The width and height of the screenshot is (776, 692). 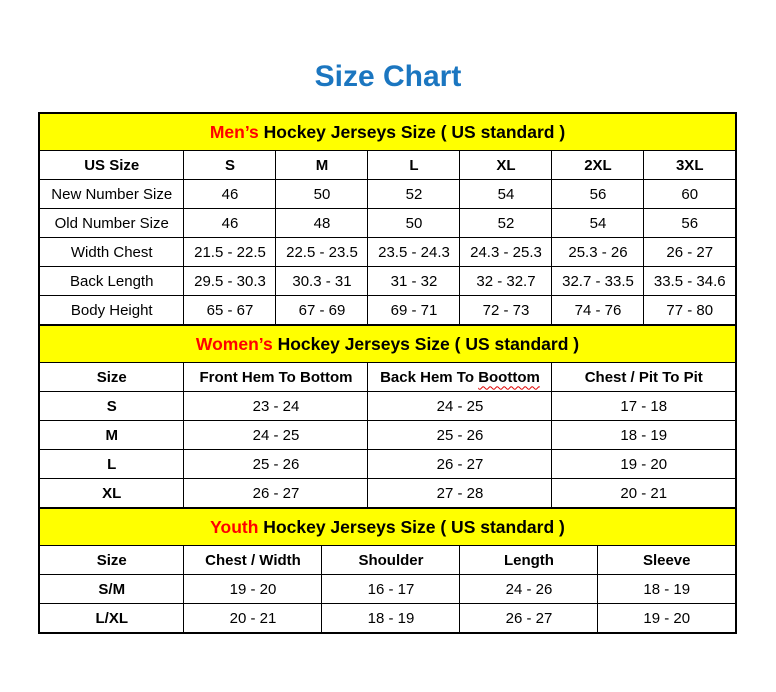 What do you see at coordinates (509, 377) in the screenshot?
I see `misspelled-word: Boottom` at bounding box center [509, 377].